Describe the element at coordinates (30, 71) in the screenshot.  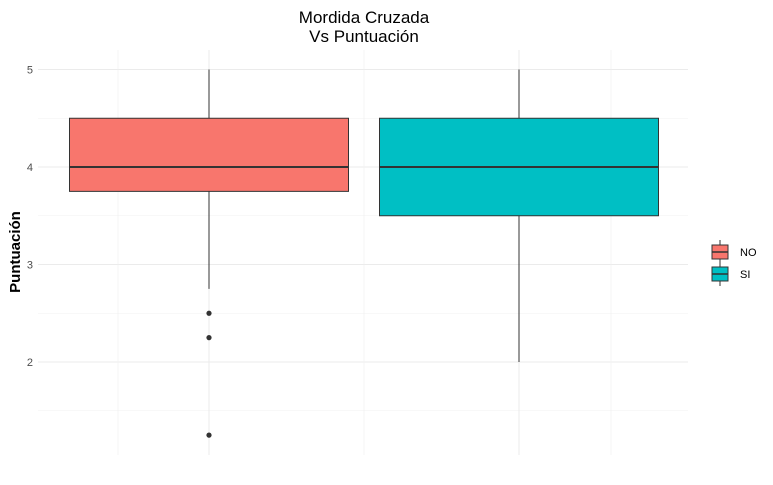
I see `y-tick-label: 5` at that location.